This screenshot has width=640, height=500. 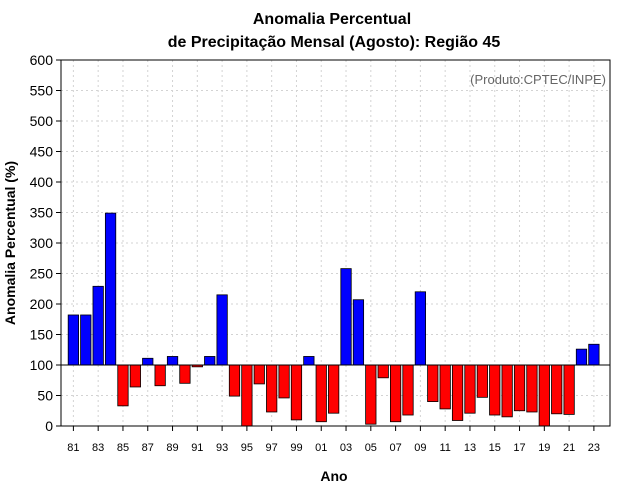 I want to click on x-tick-label: 93, so click(x=222, y=448).